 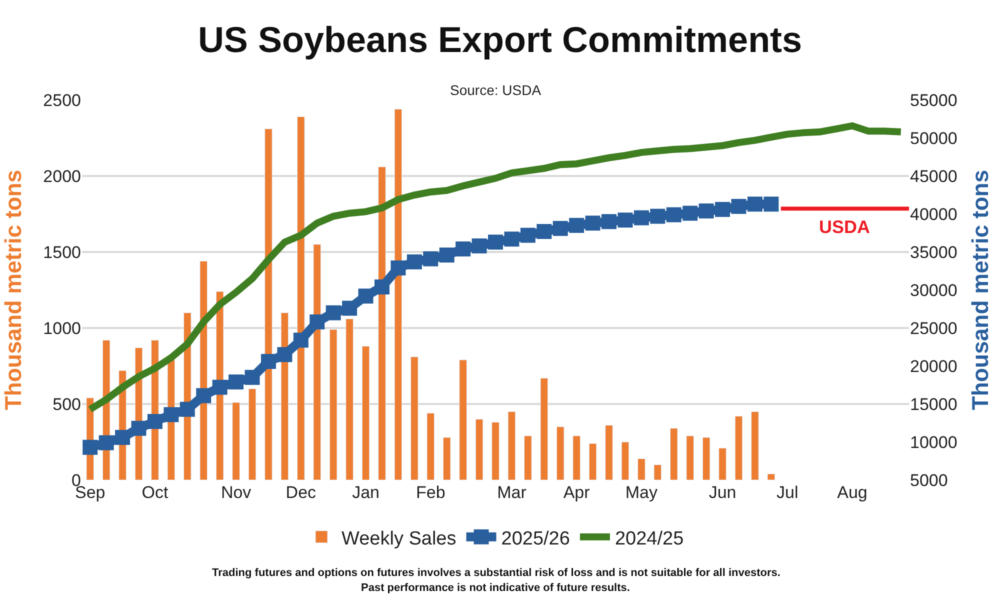 I want to click on x-tick-label: Jan, so click(x=366, y=492).